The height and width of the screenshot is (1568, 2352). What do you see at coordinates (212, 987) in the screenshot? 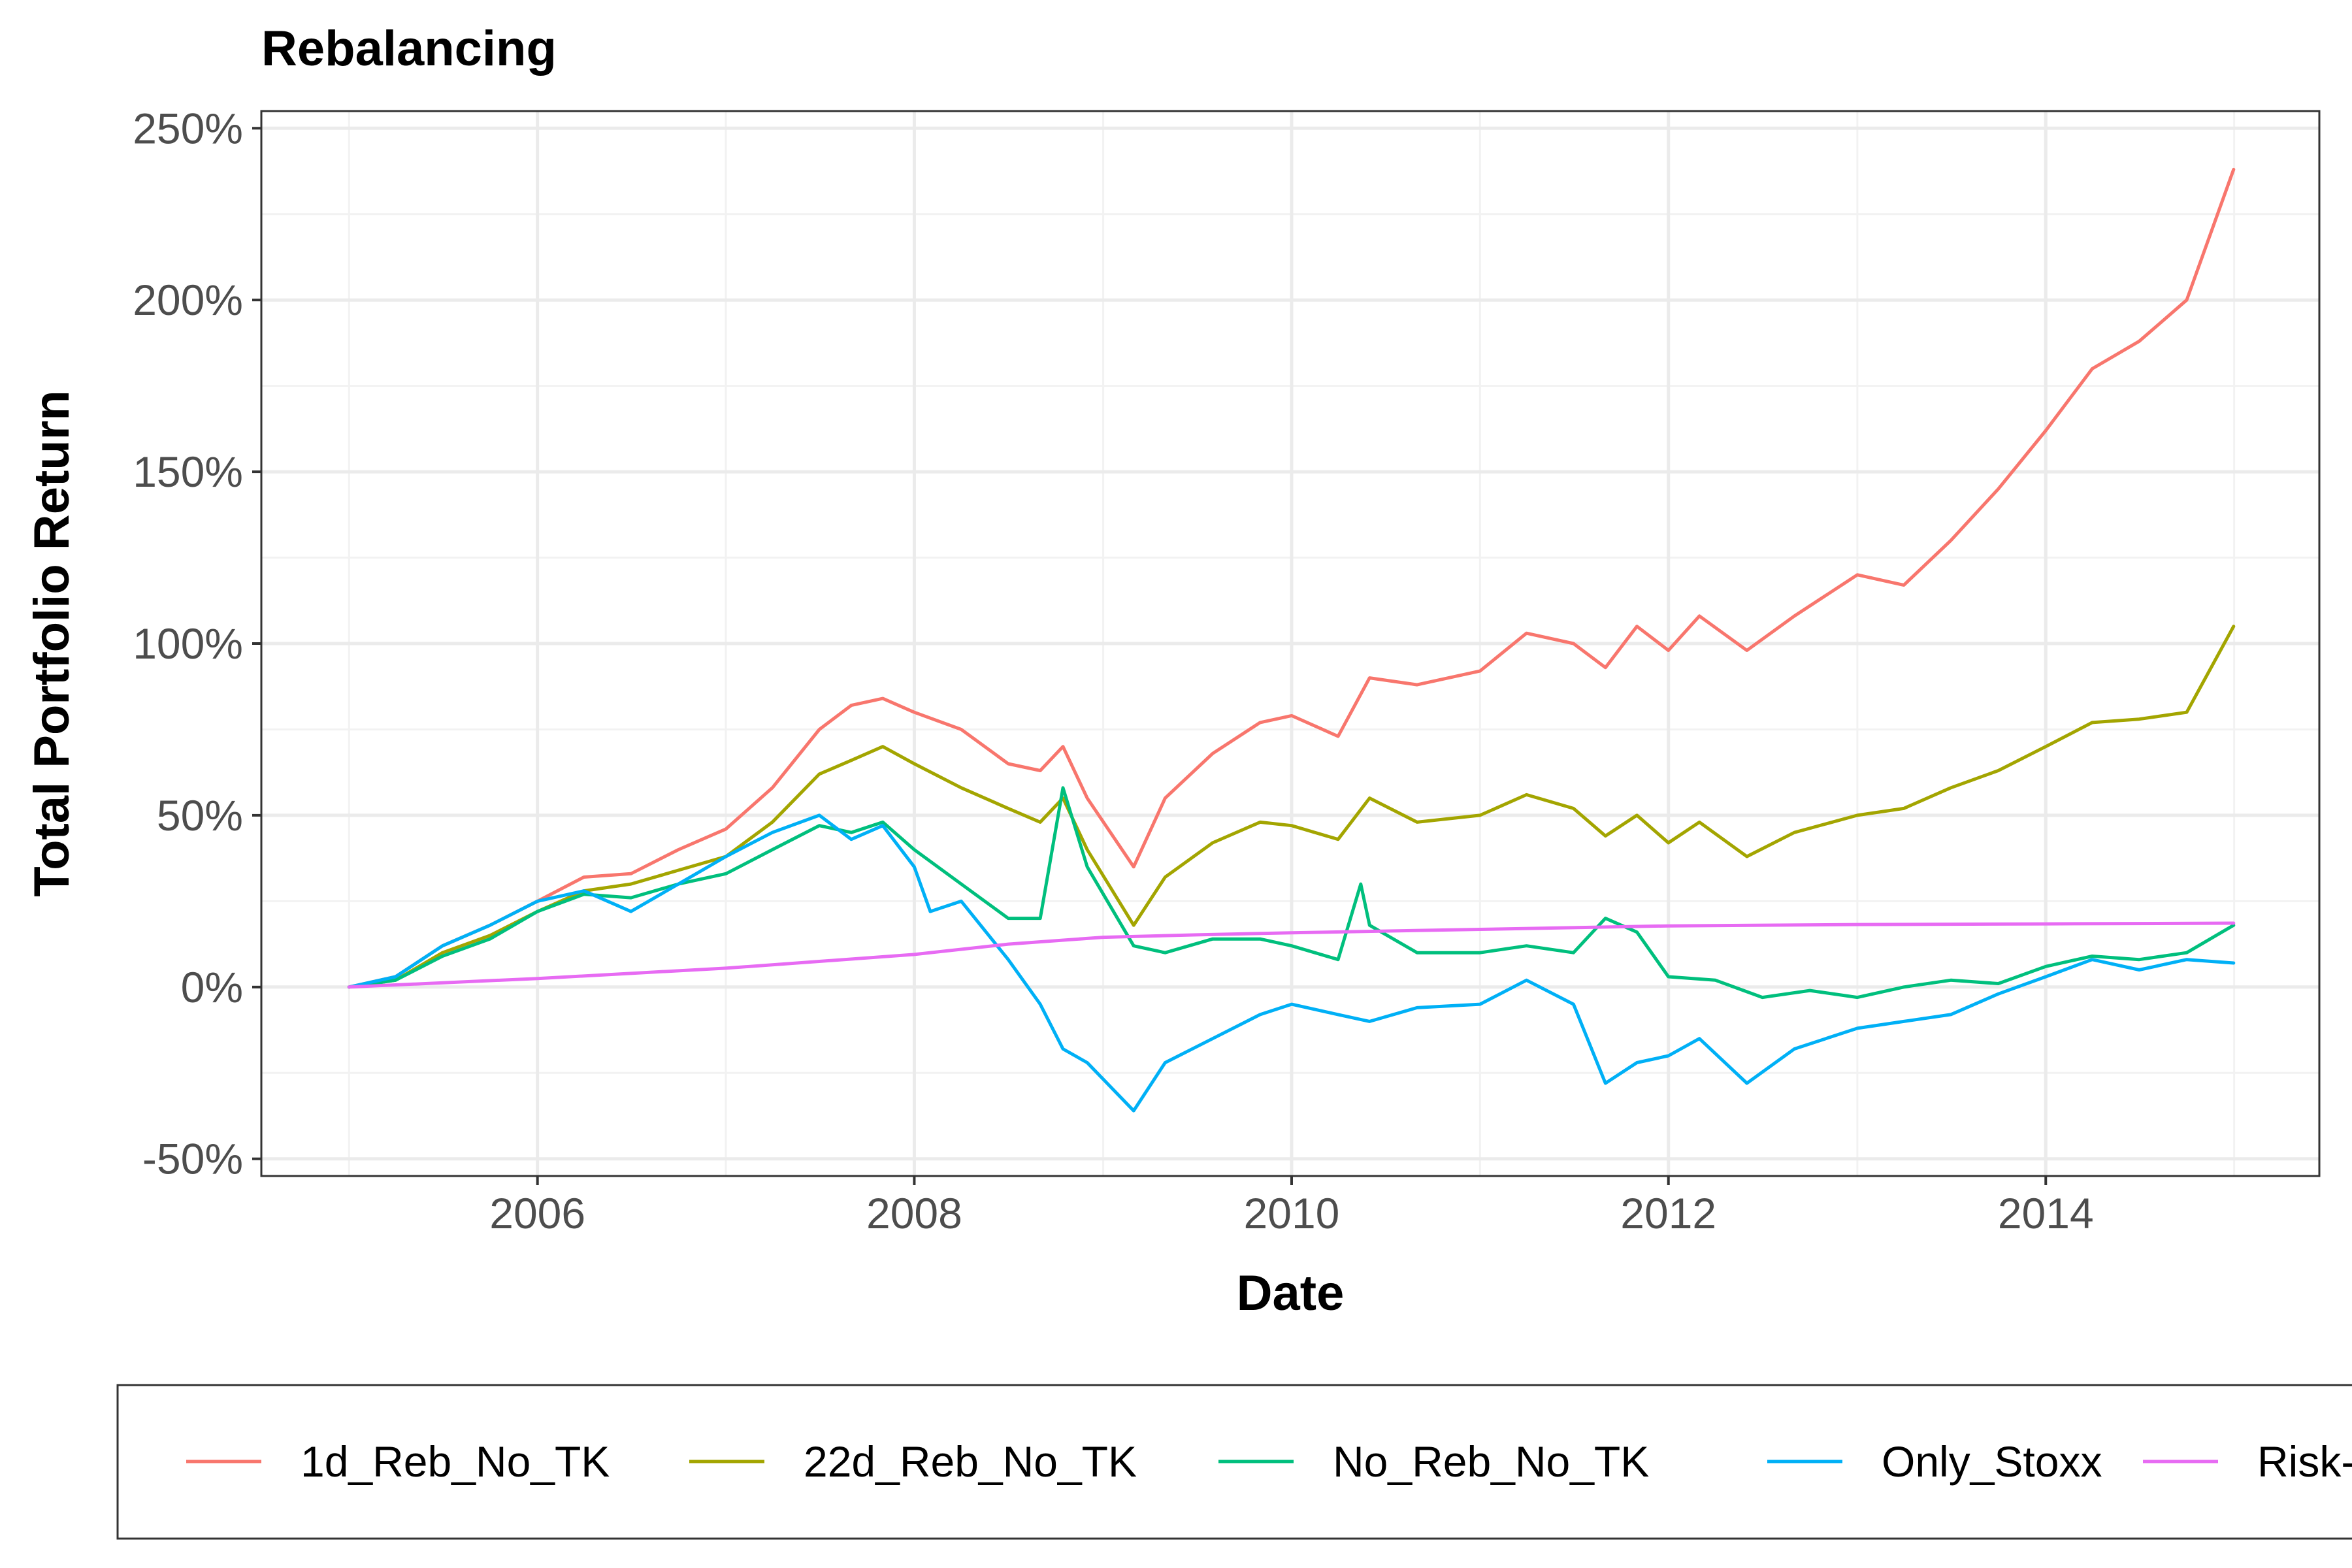
I see `y-tick-label: 0%` at bounding box center [212, 987].